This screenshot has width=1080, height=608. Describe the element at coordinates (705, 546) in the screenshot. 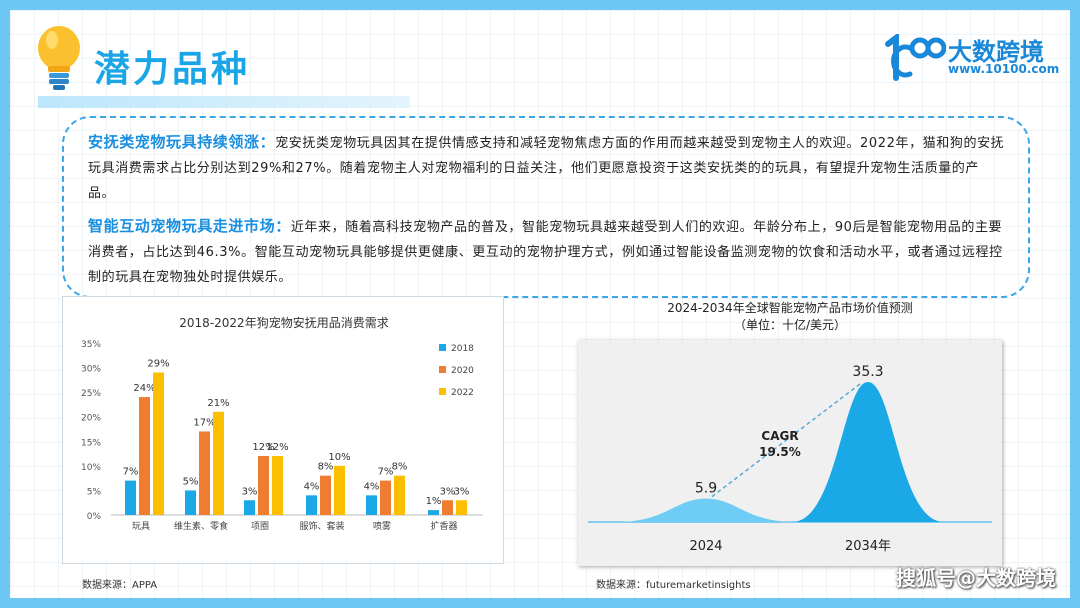

I see `x-category-label: 2024` at that location.